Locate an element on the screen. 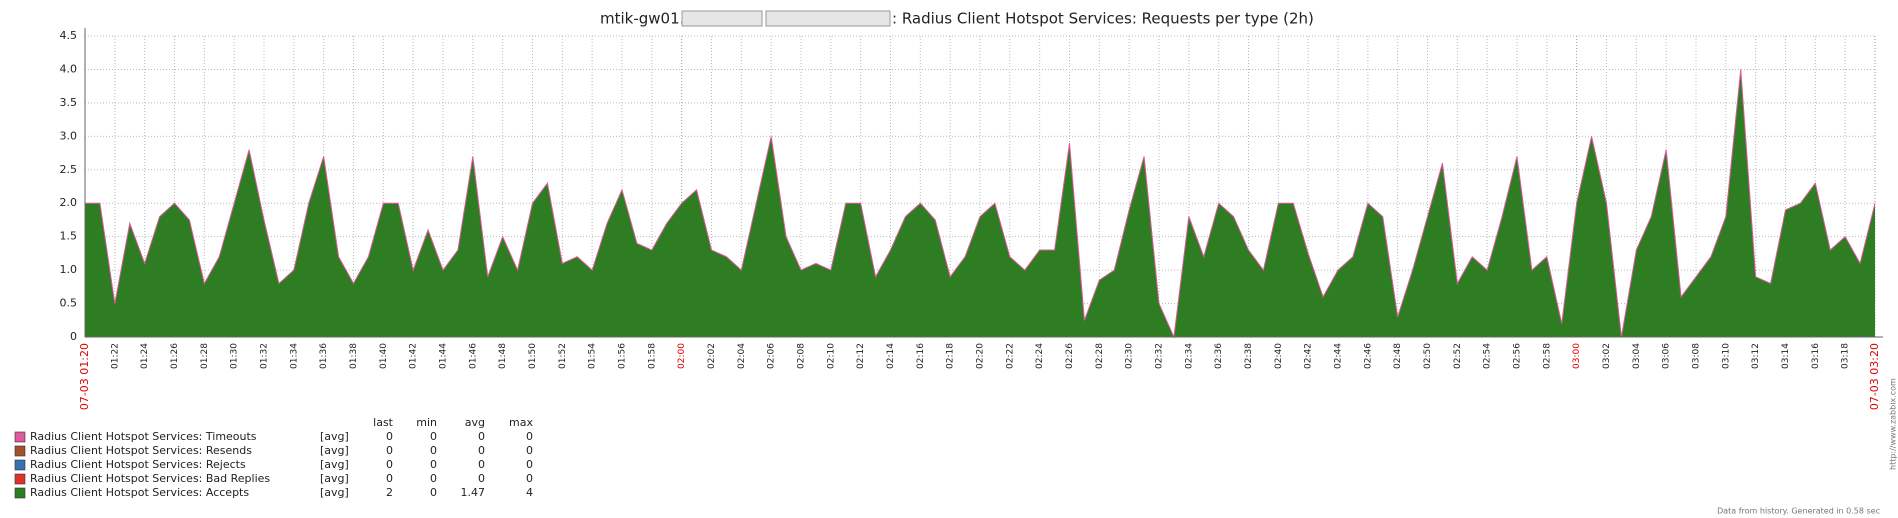 This screenshot has width=1898, height=518. x-tick-label: 02:44 is located at coordinates (1339, 356).